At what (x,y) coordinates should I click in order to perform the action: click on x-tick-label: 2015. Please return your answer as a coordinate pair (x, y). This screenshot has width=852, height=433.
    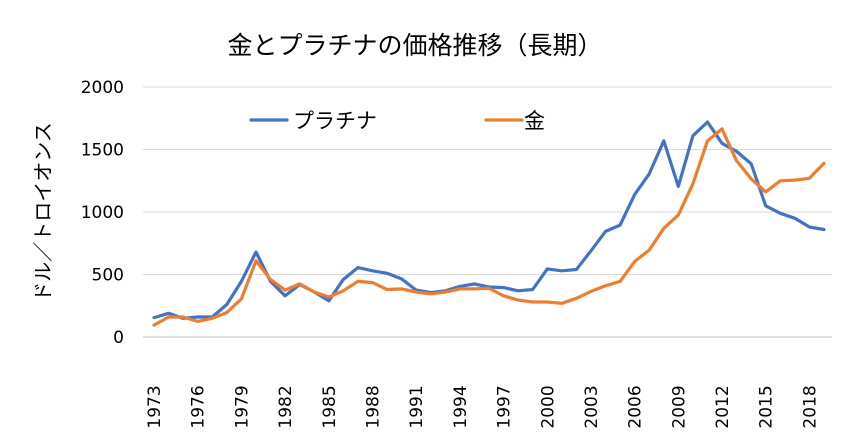
    Looking at the image, I should click on (767, 406).